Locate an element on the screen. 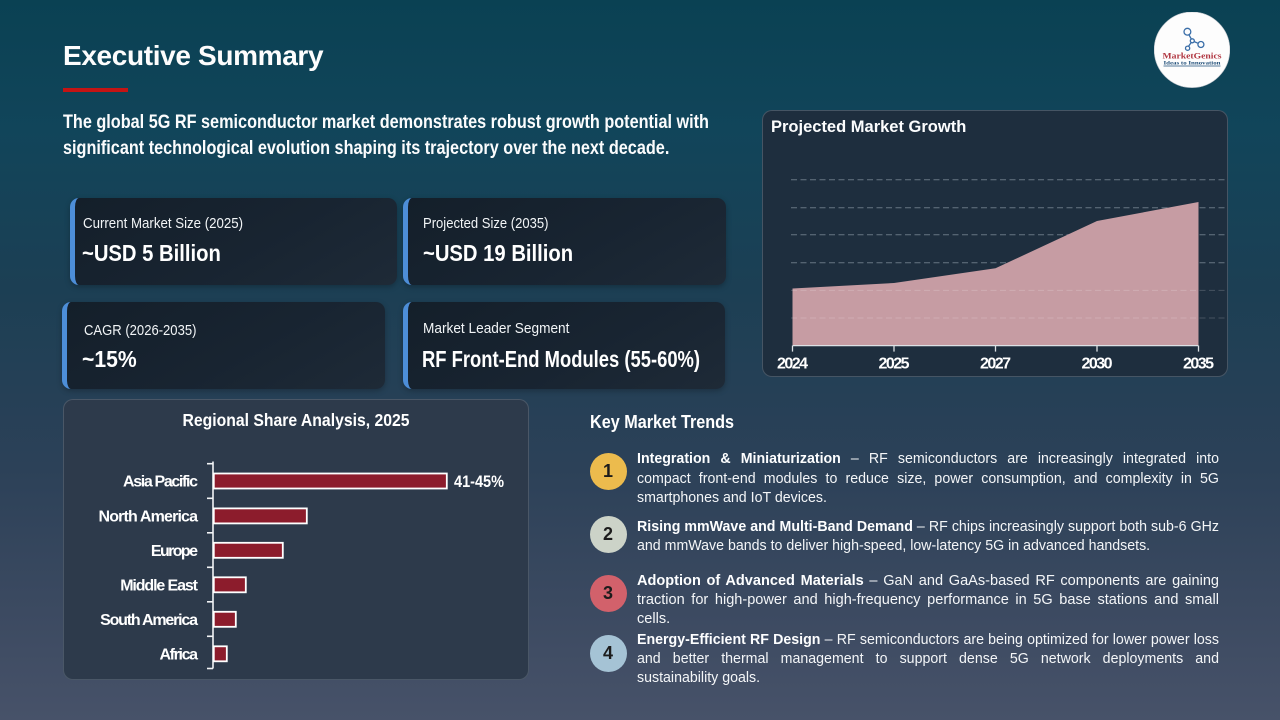 This screenshot has height=720, width=1280. svg-text: North America is located at coordinates (149, 516).